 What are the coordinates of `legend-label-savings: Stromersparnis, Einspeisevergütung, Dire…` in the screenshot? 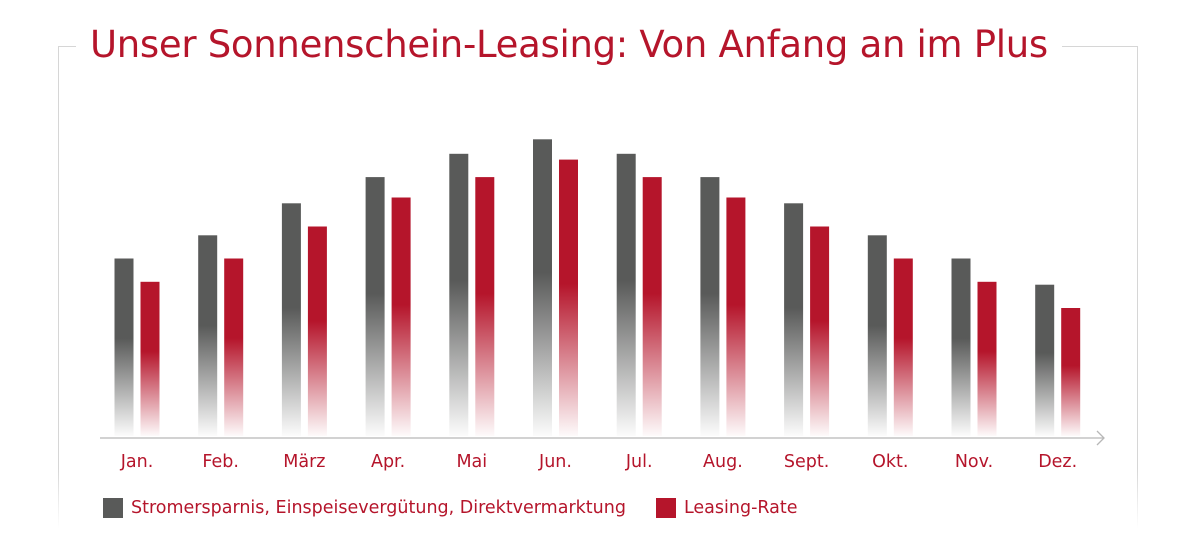 It's located at (378, 508).